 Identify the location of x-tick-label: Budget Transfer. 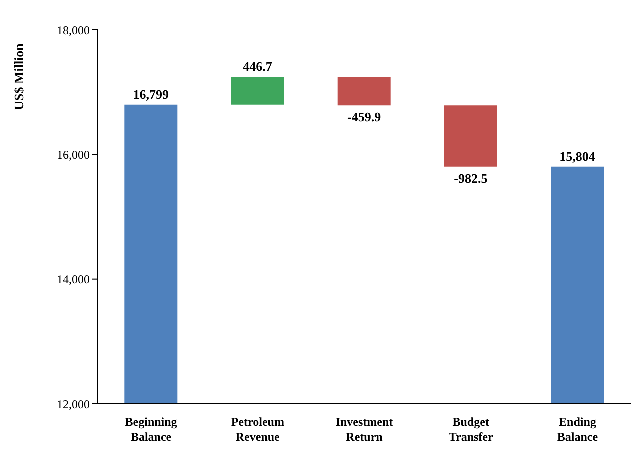
(471, 429).